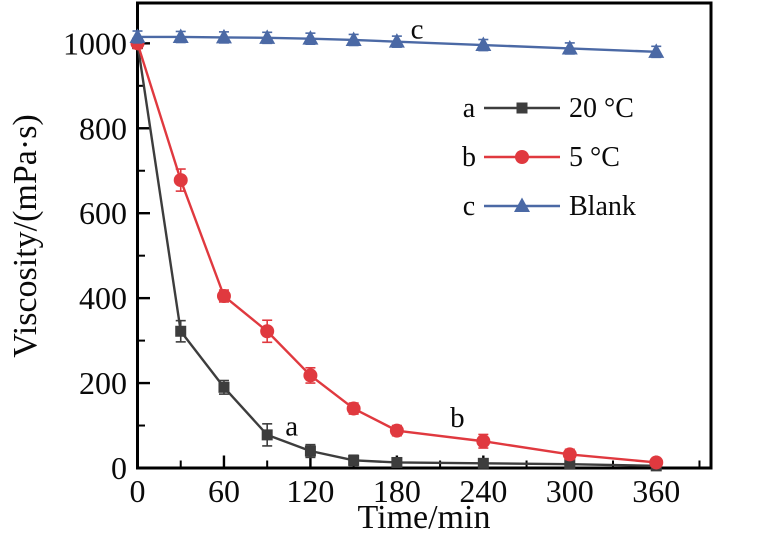 The height and width of the screenshot is (534, 782). Describe the element at coordinates (25, 236) in the screenshot. I see `y-axis-label: Viscosity/(mPa·s)` at that location.